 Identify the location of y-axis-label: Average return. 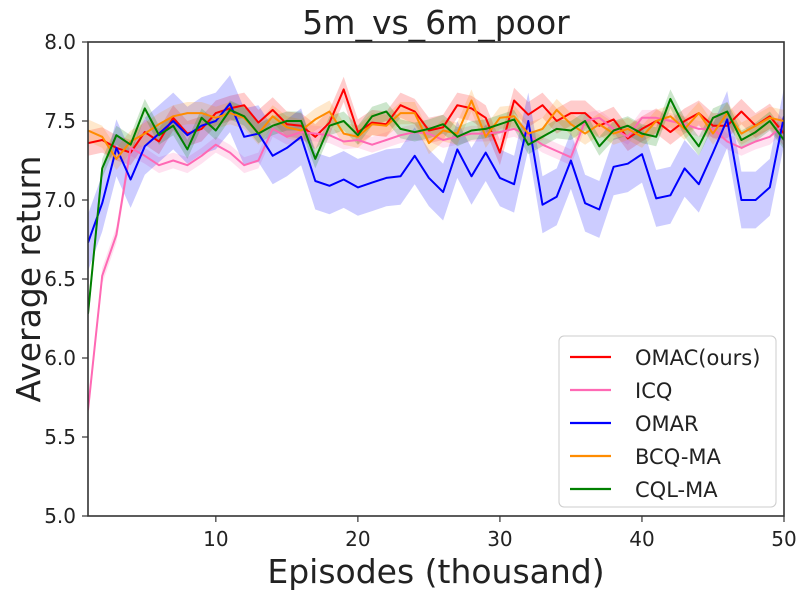
(28, 279).